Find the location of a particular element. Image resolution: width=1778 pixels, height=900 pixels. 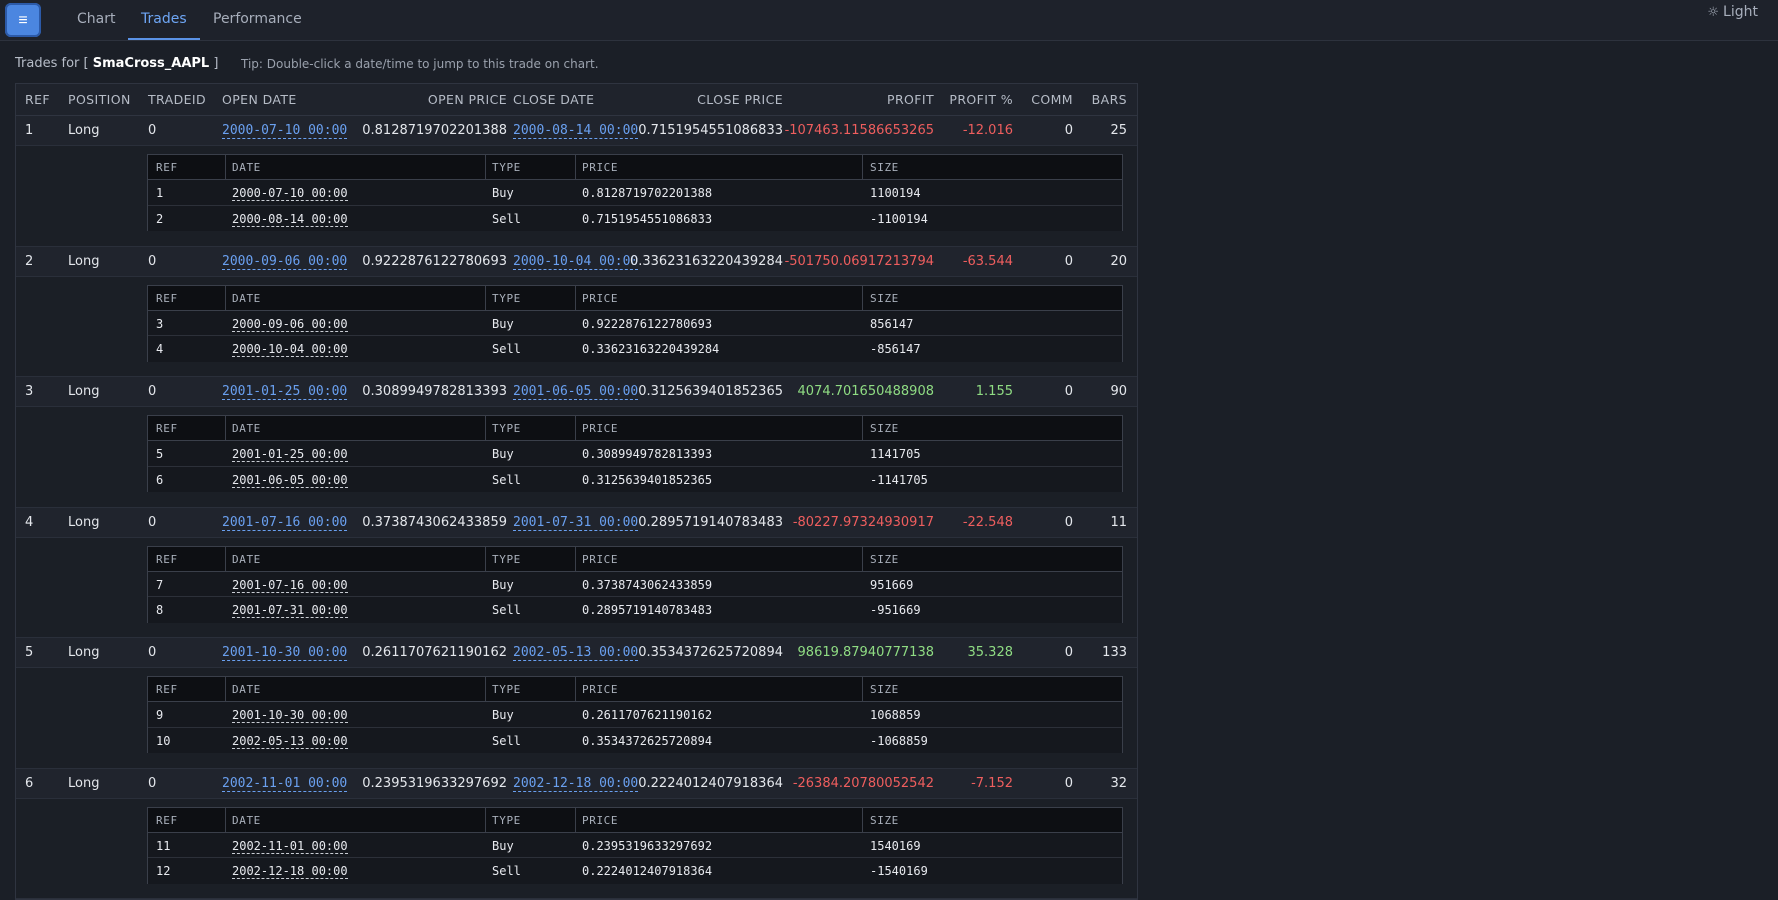

order-size: 1141705 is located at coordinates (895, 454).